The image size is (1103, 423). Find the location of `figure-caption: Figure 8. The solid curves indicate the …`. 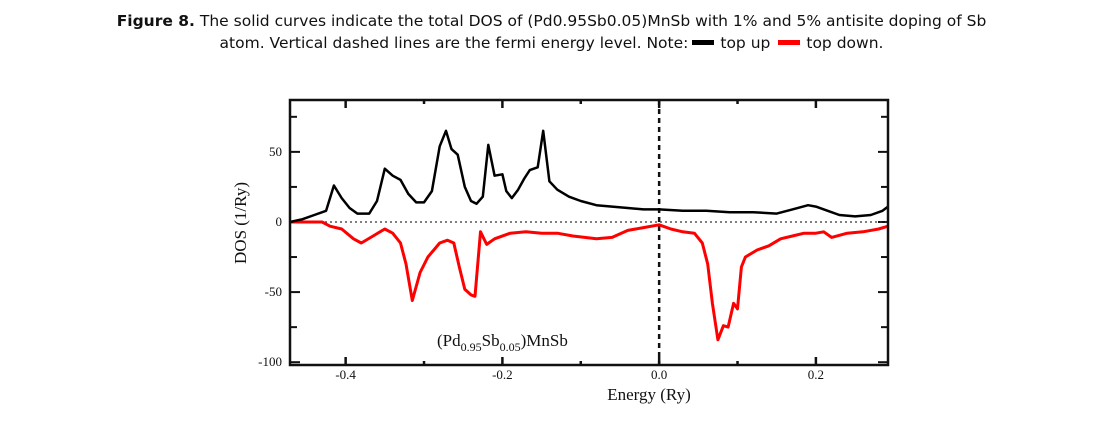

figure-caption: Figure 8. The solid curves indicate the … is located at coordinates (551, 32).